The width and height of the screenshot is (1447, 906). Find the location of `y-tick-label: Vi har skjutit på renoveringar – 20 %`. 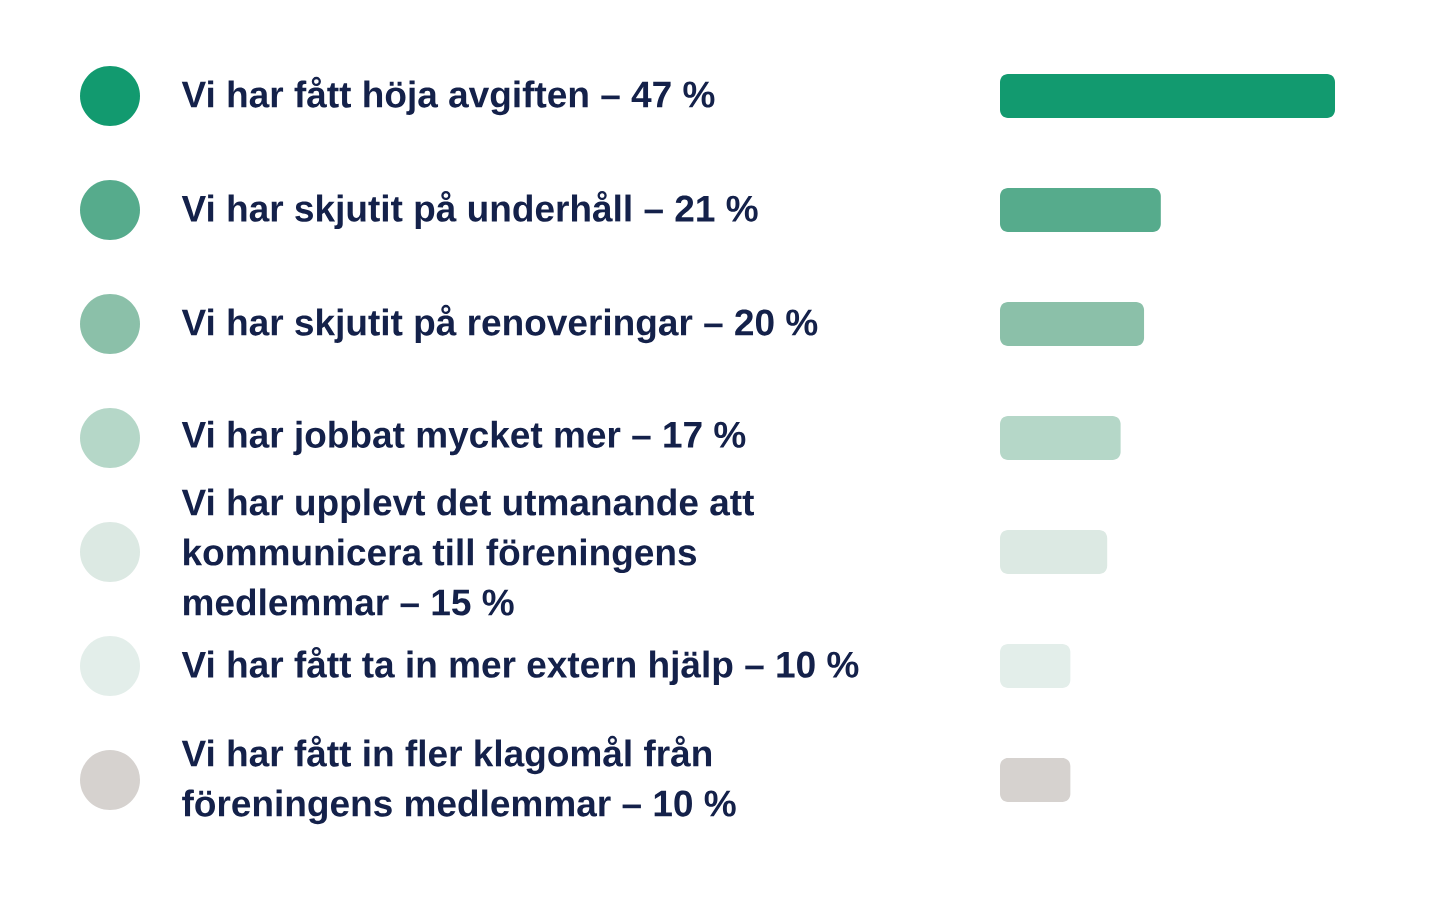

y-tick-label: Vi har skjutit på renoveringar – 20 % is located at coordinates (499, 324).